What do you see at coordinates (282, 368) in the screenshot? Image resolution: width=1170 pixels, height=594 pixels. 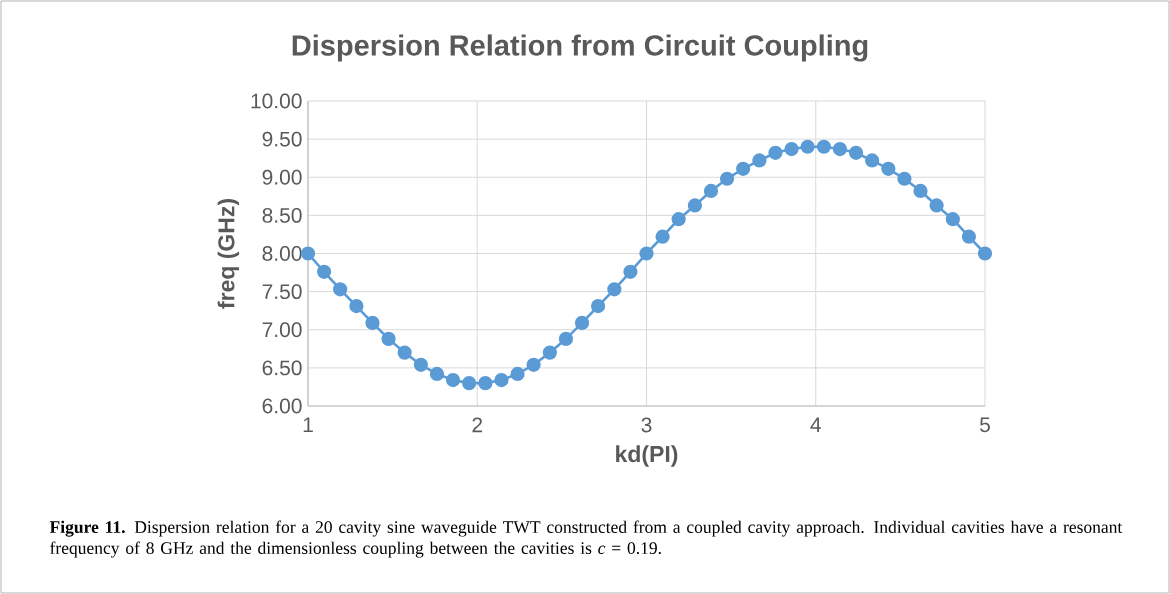 I see `y-tick-label: 6.50` at bounding box center [282, 368].